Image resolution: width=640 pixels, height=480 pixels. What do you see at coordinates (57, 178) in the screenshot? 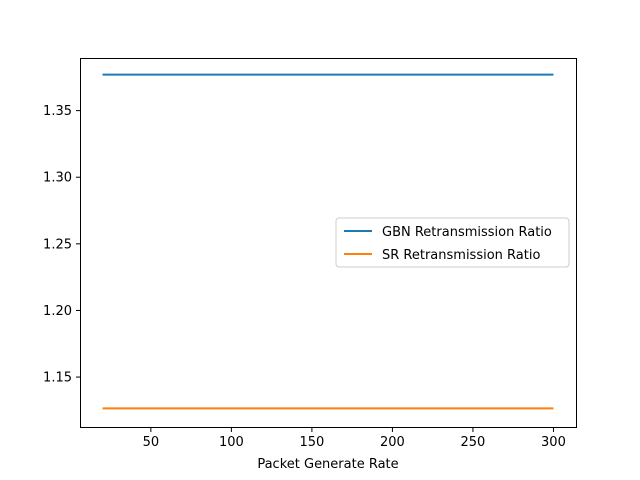
I see `y-tick-label: 1.30` at bounding box center [57, 178].